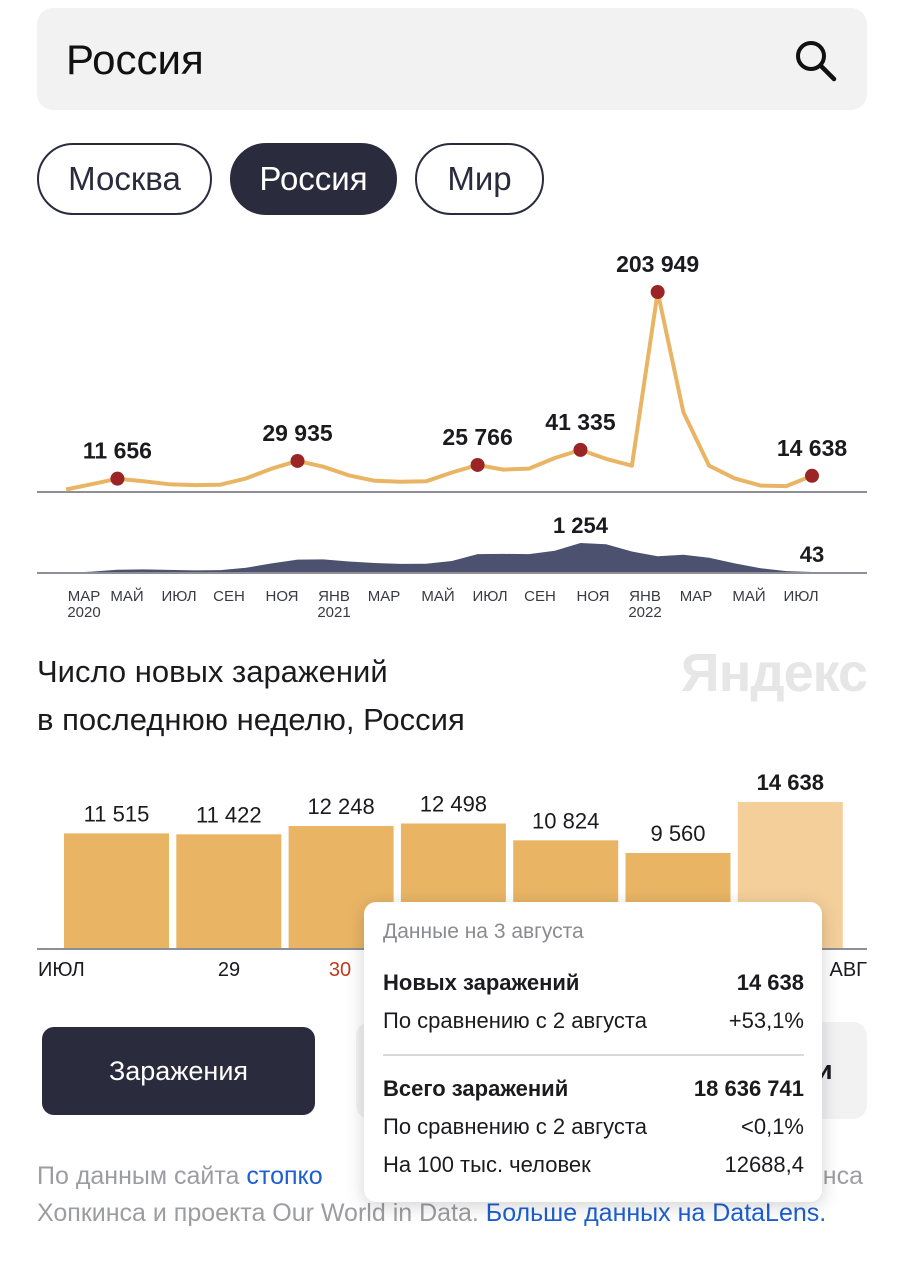 This screenshot has height=1280, width=904. Describe the element at coordinates (677, 833) in the screenshot. I see `bar-value-label: 9 560` at that location.